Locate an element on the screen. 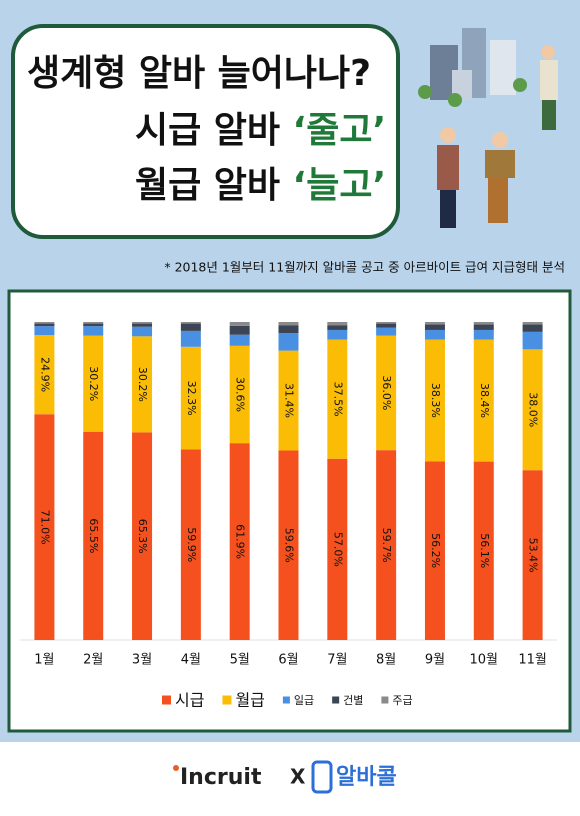 This screenshot has height=816, width=580. value-label: 36.0% is located at coordinates (386, 392).